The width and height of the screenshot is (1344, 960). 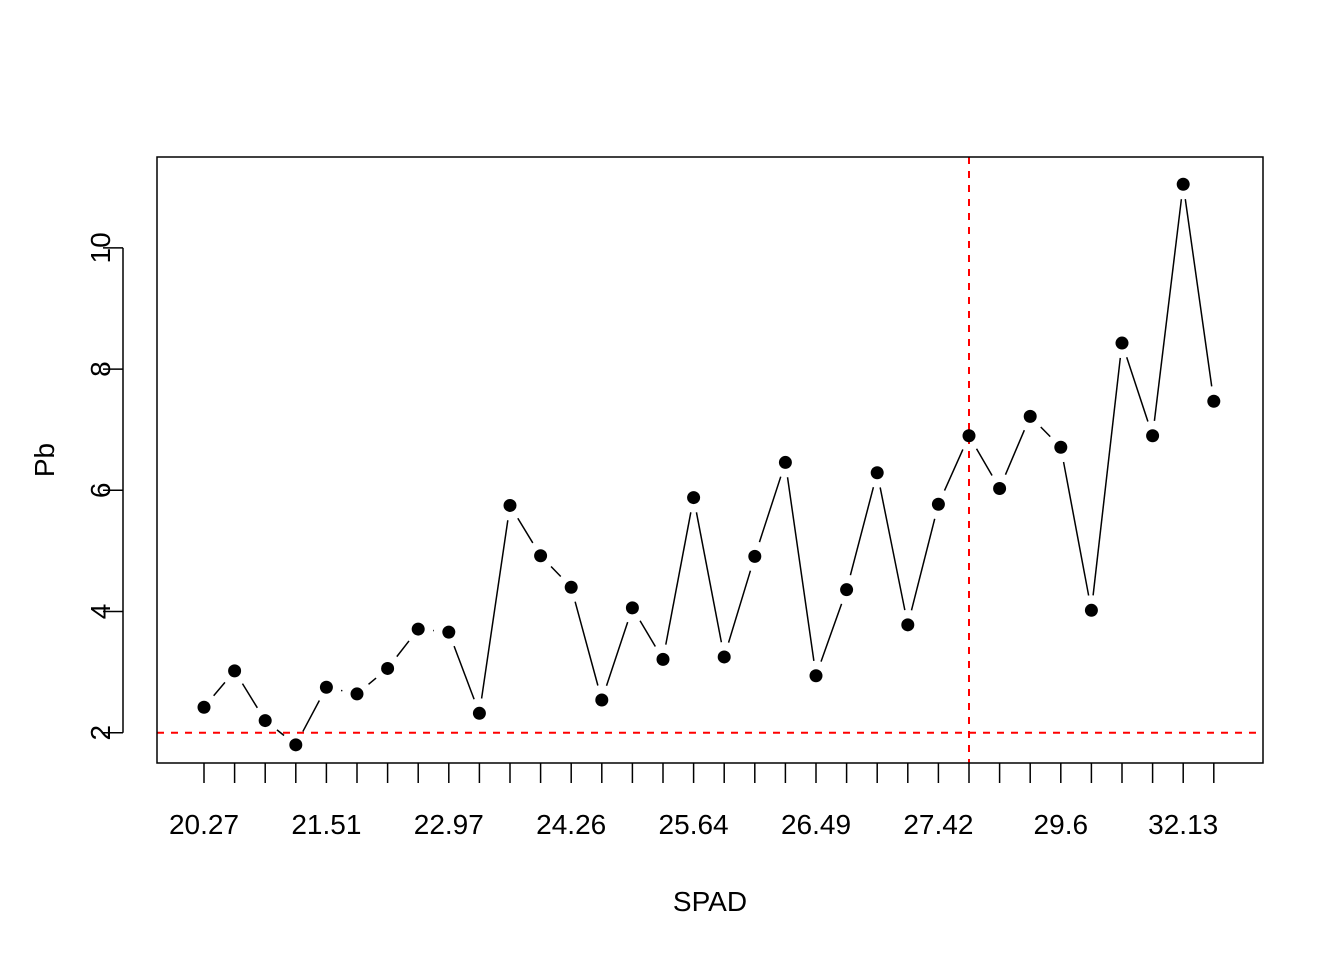 What do you see at coordinates (816, 824) in the screenshot?
I see `x-tick-label: 26.49` at bounding box center [816, 824].